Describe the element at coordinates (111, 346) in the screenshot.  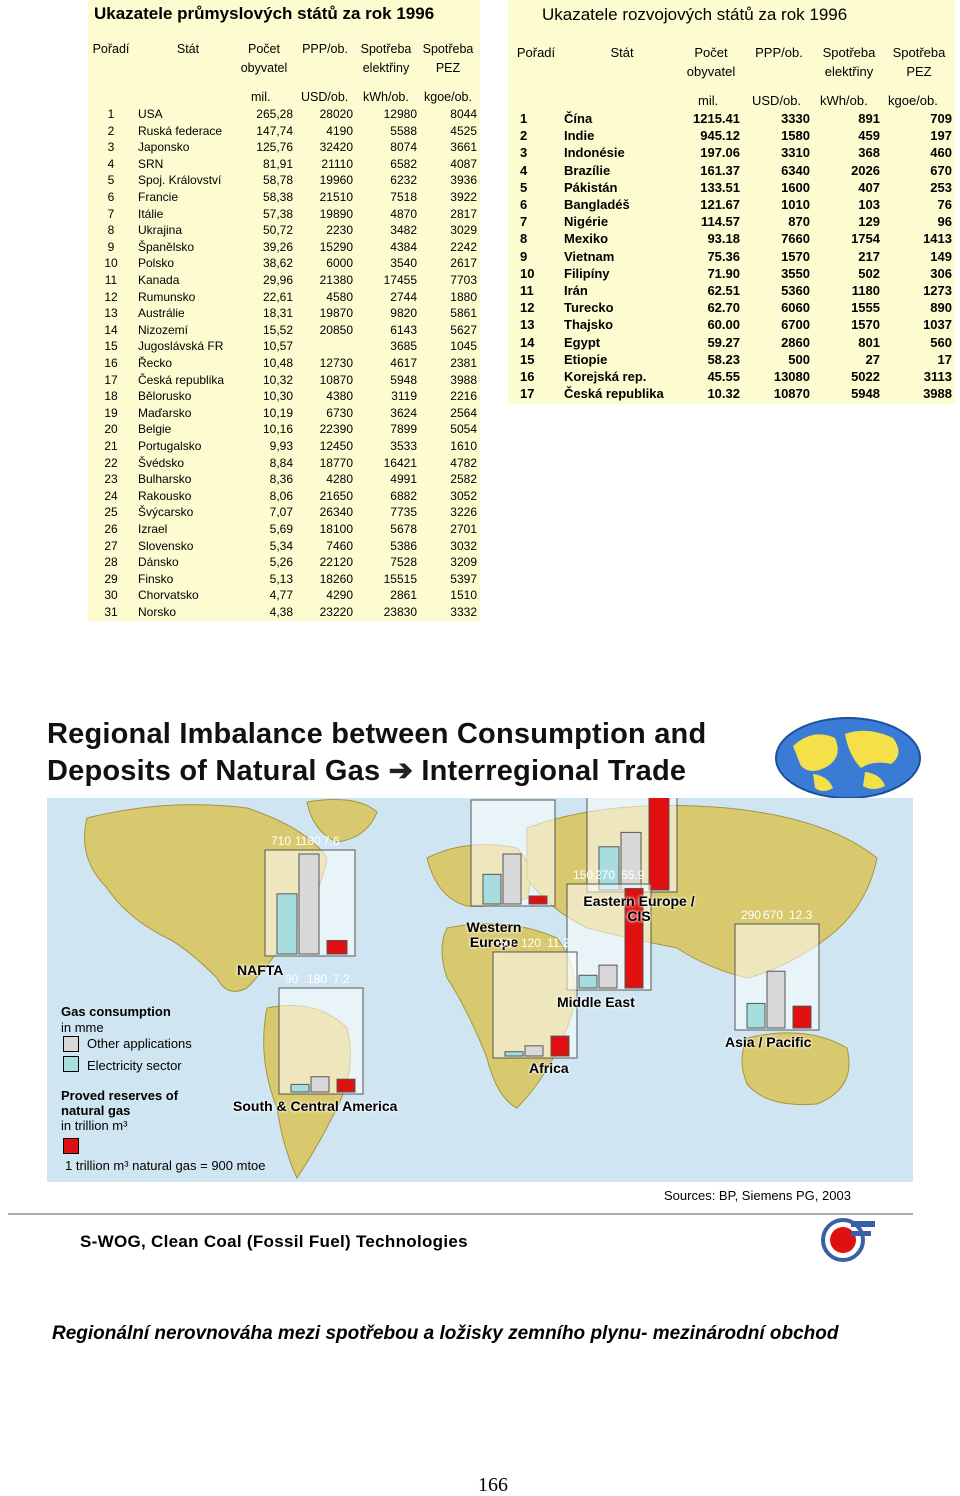
I see `cell-rank: 15` at that location.